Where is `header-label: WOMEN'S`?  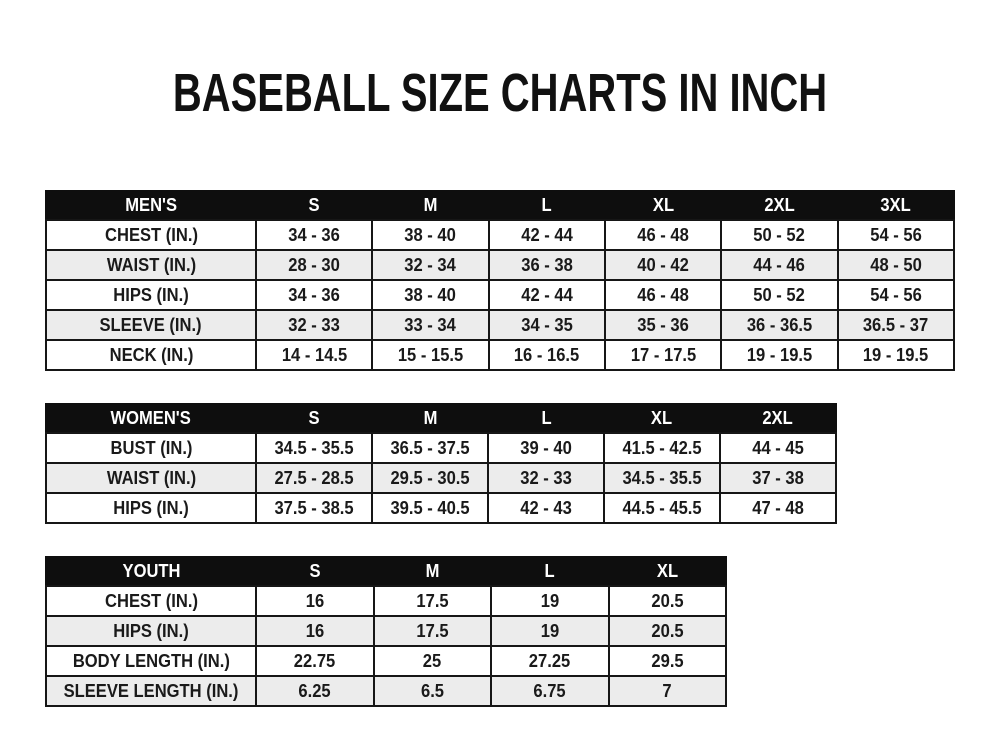 header-label: WOMEN'S is located at coordinates (151, 418).